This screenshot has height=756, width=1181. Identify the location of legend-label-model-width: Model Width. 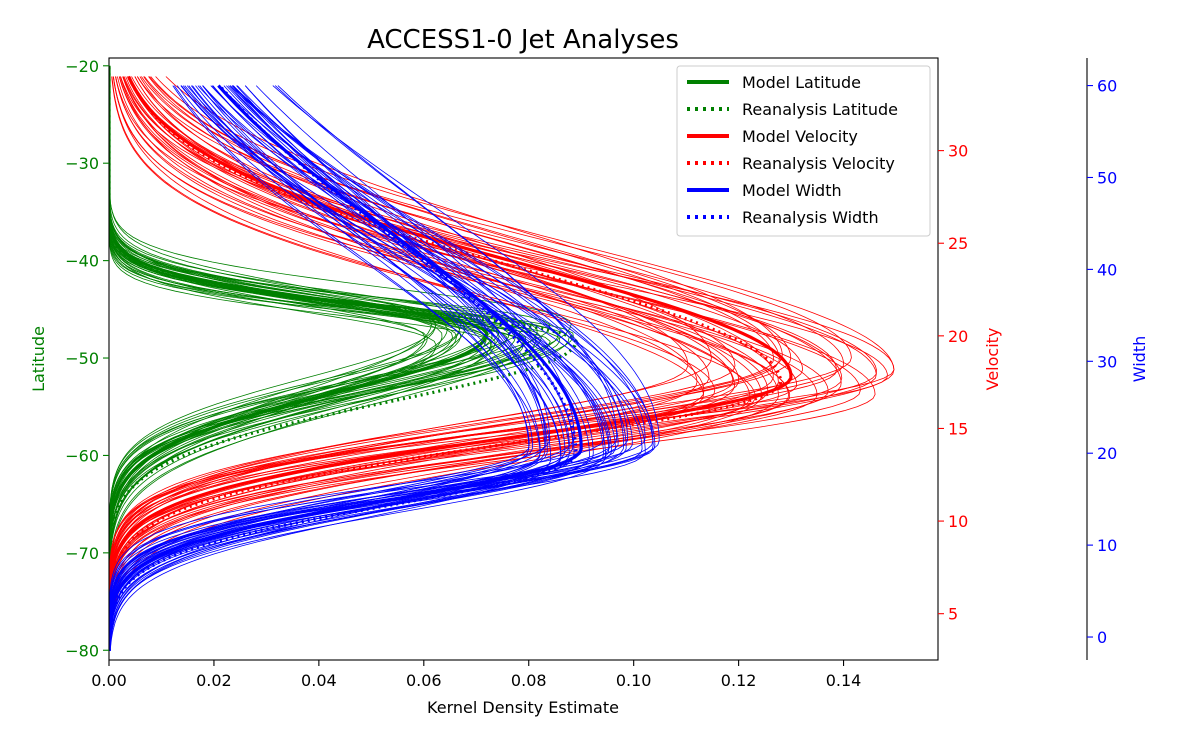
(792, 190).